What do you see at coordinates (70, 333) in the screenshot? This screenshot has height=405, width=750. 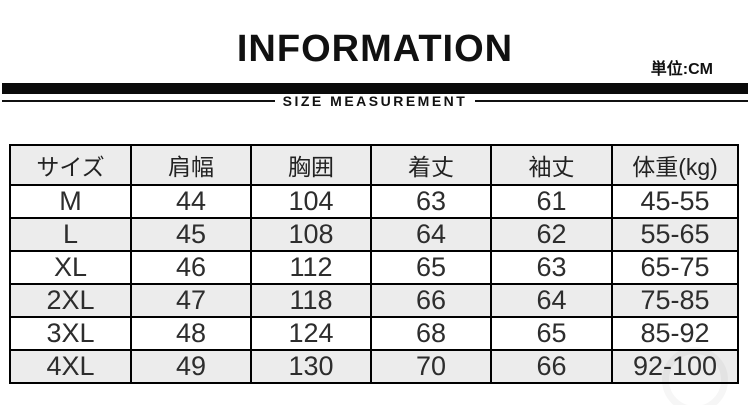 I see `cell-size: 3XL` at bounding box center [70, 333].